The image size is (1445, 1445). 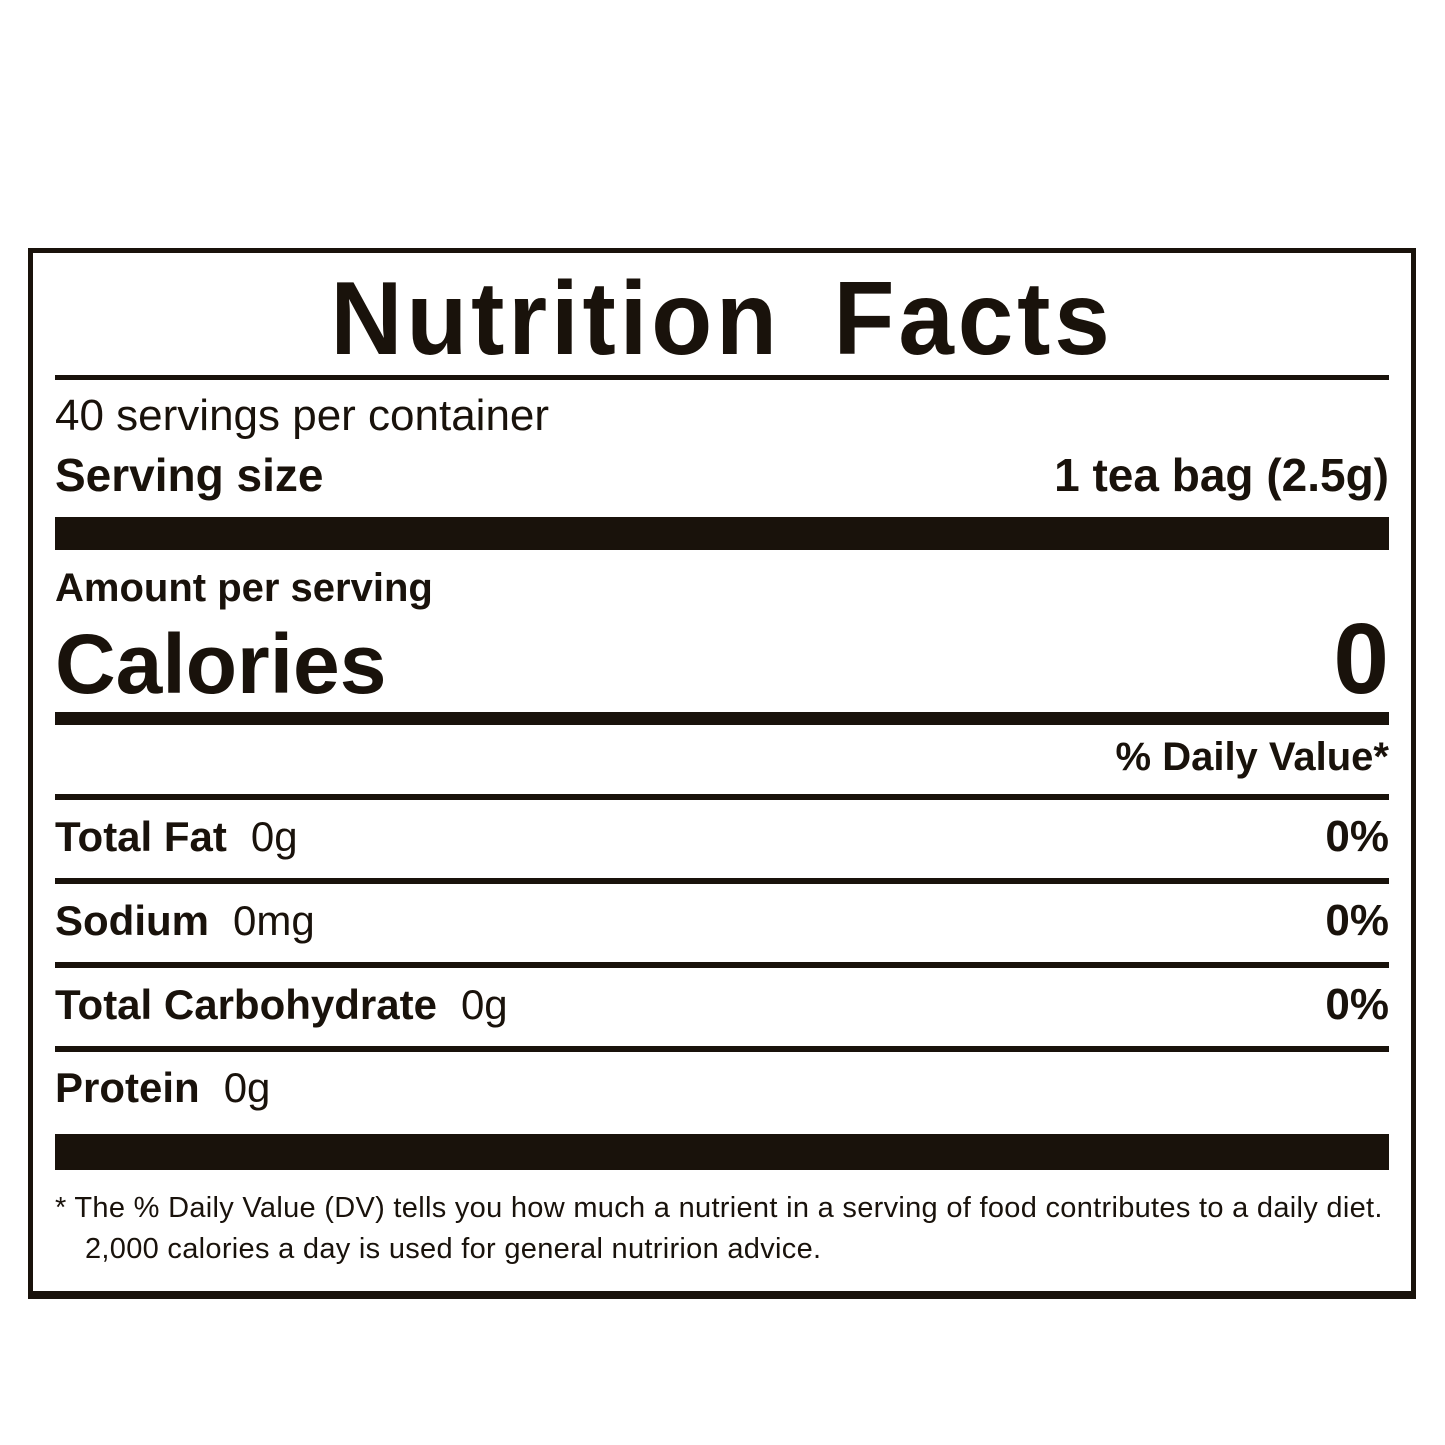 What do you see at coordinates (132, 921) in the screenshot?
I see `nutrient-name: Sodium` at bounding box center [132, 921].